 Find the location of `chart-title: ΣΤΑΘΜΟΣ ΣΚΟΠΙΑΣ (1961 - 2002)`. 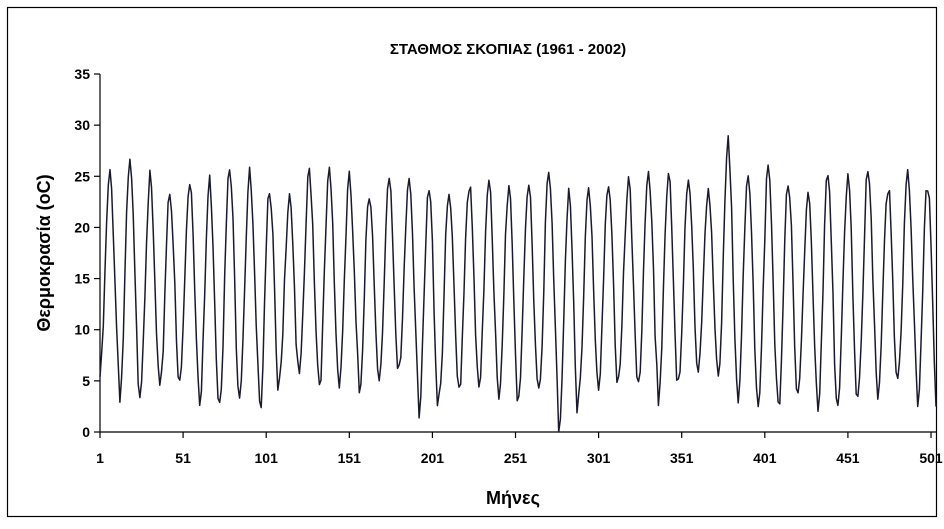

chart-title: ΣΤΑΘΜΟΣ ΣΚΟΠΙΑΣ (1961 - 2002) is located at coordinates (508, 49).